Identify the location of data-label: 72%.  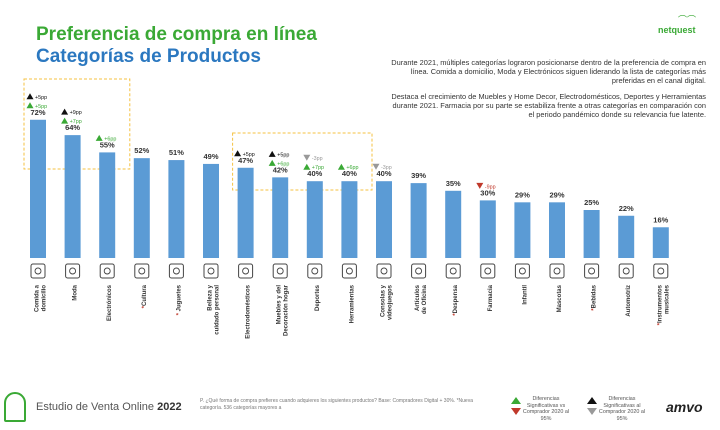
(37, 112).